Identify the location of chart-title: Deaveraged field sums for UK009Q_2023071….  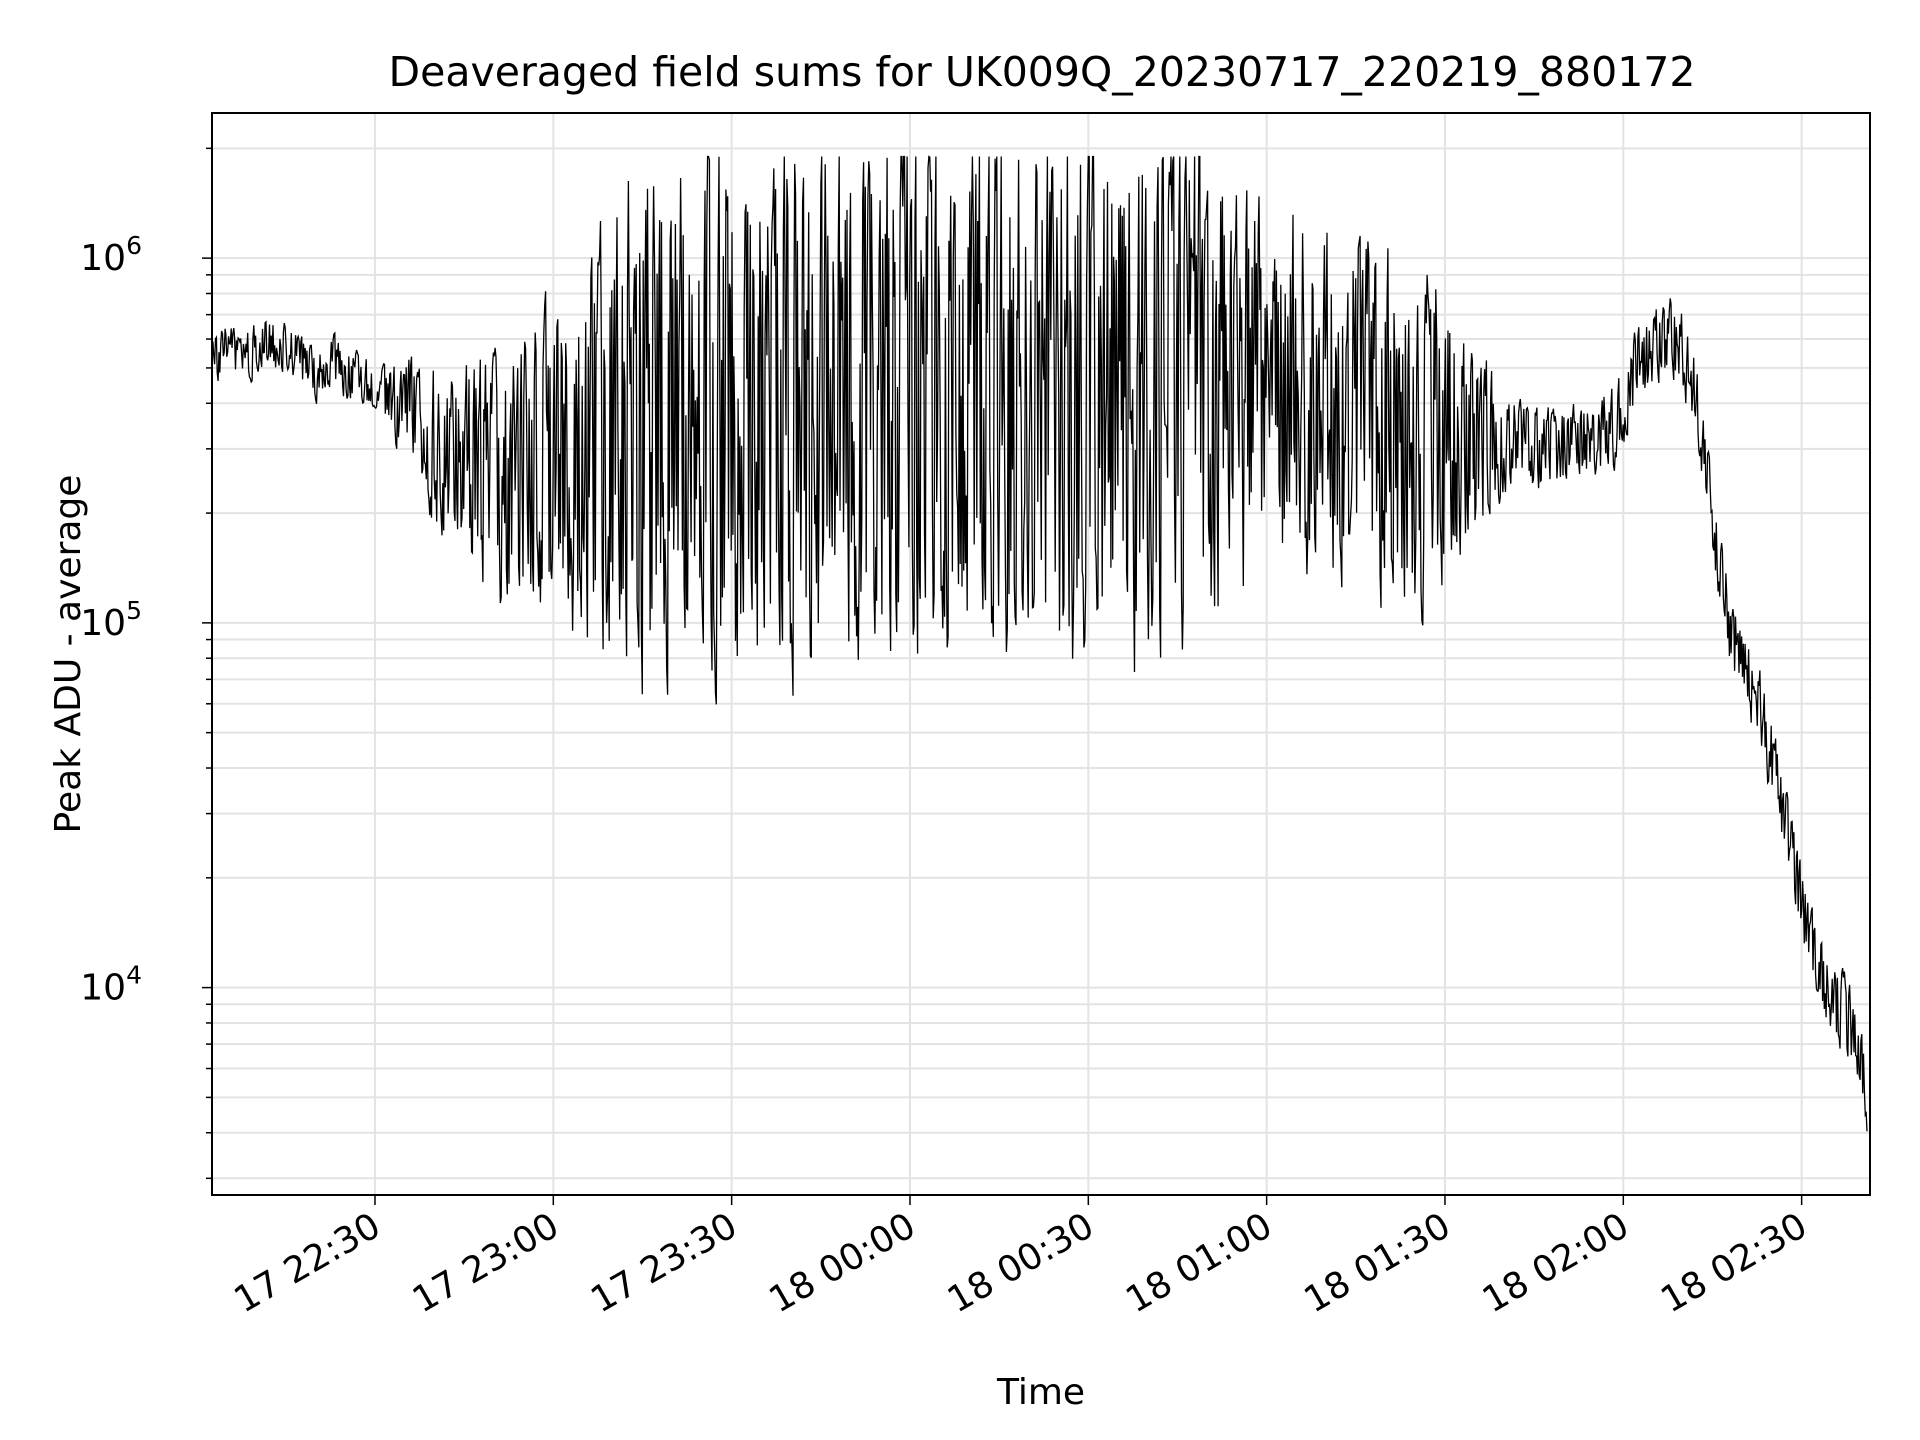
(1042, 72).